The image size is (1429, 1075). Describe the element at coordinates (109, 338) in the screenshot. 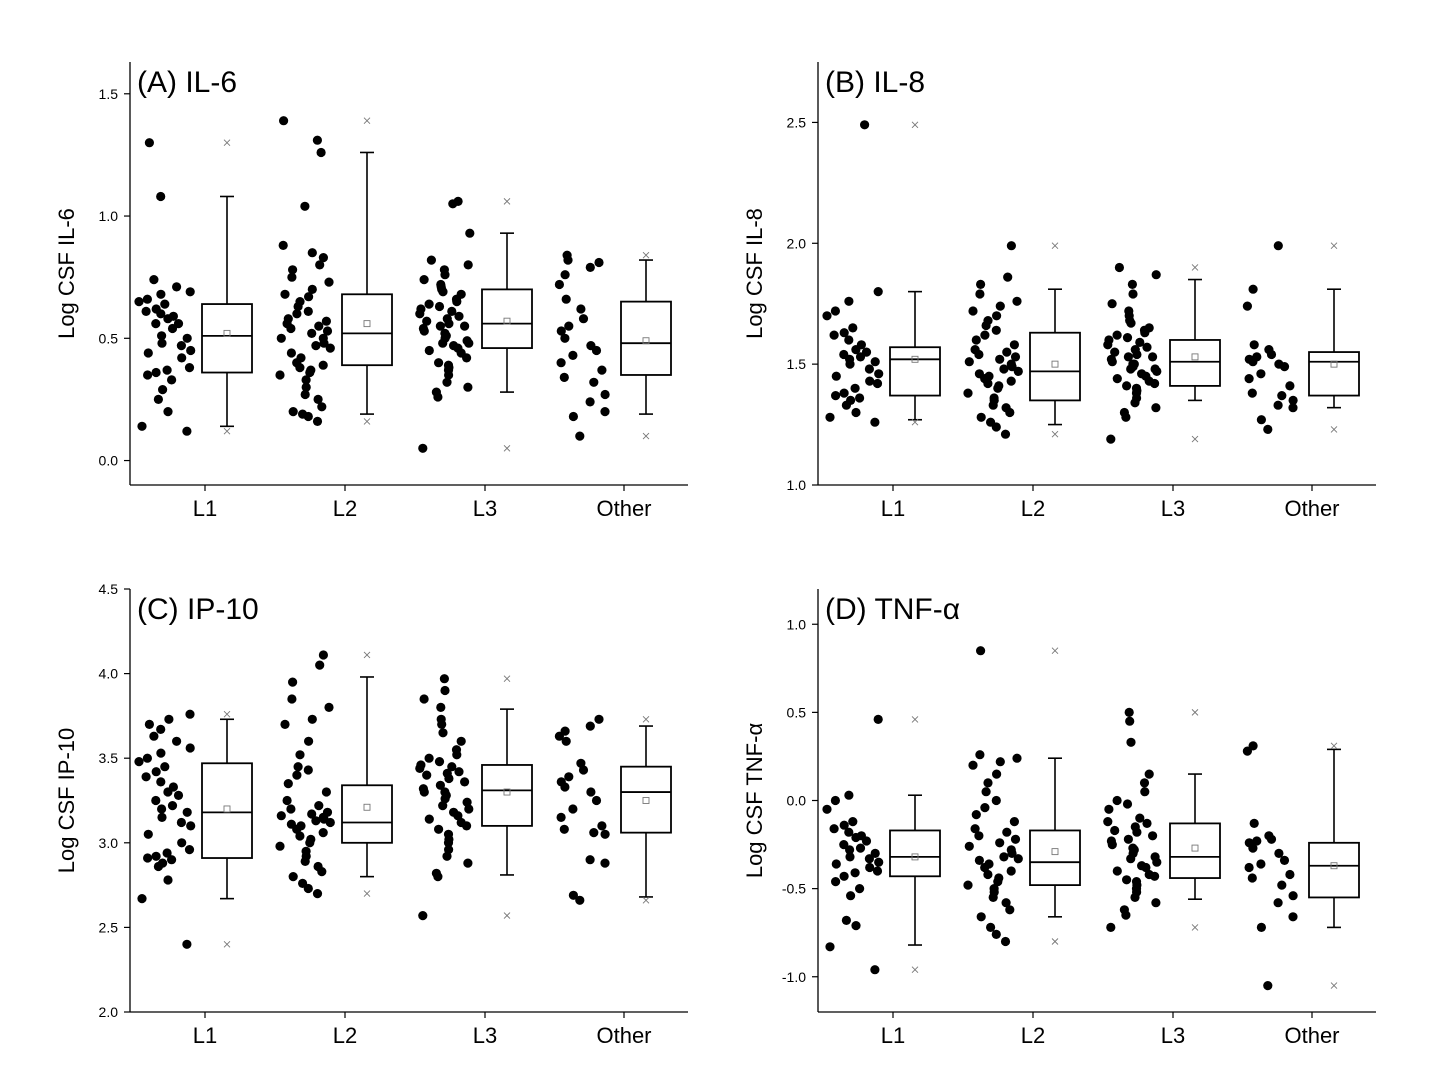

I see `y-tick-label: 0.5` at that location.